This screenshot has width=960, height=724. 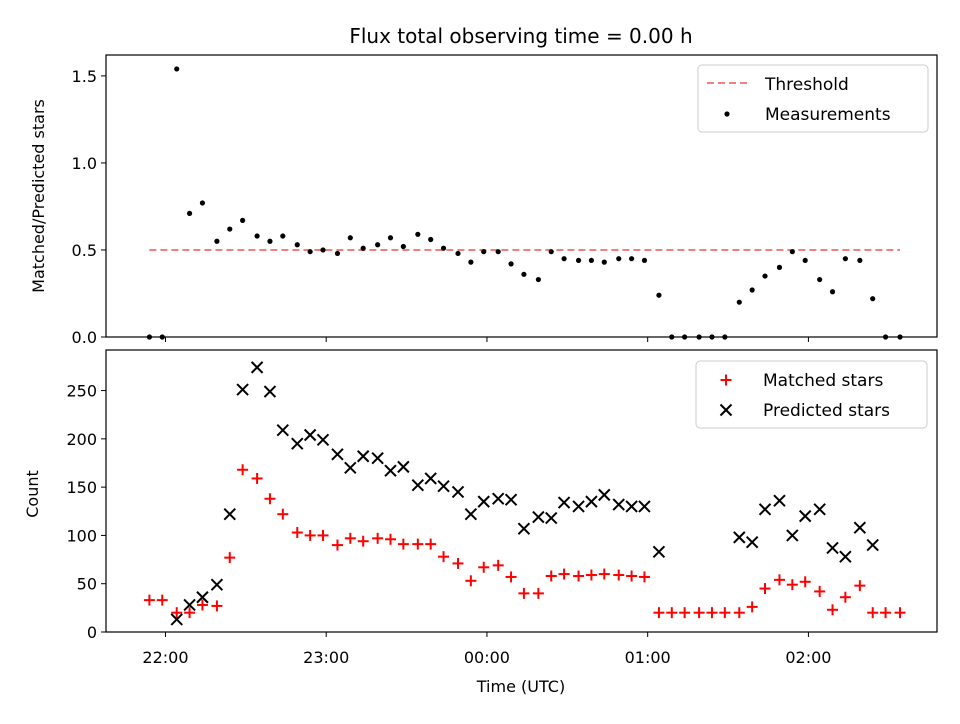 I want to click on count-xtick-label: 02:00, so click(x=808, y=657).